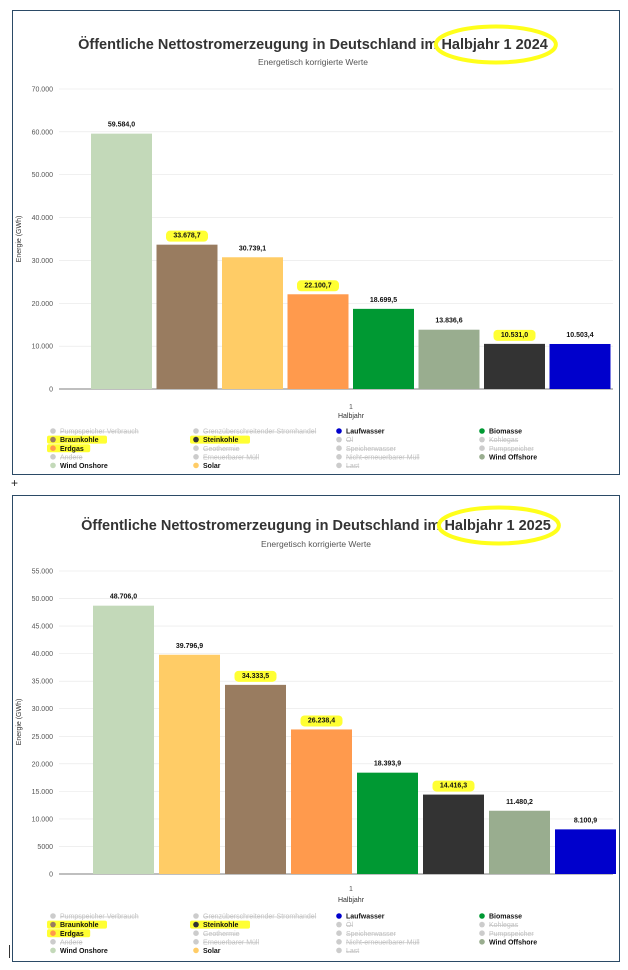 The height and width of the screenshot is (970, 628). Describe the element at coordinates (585, 820) in the screenshot. I see `bar-value-label: 8.100,9` at that location.